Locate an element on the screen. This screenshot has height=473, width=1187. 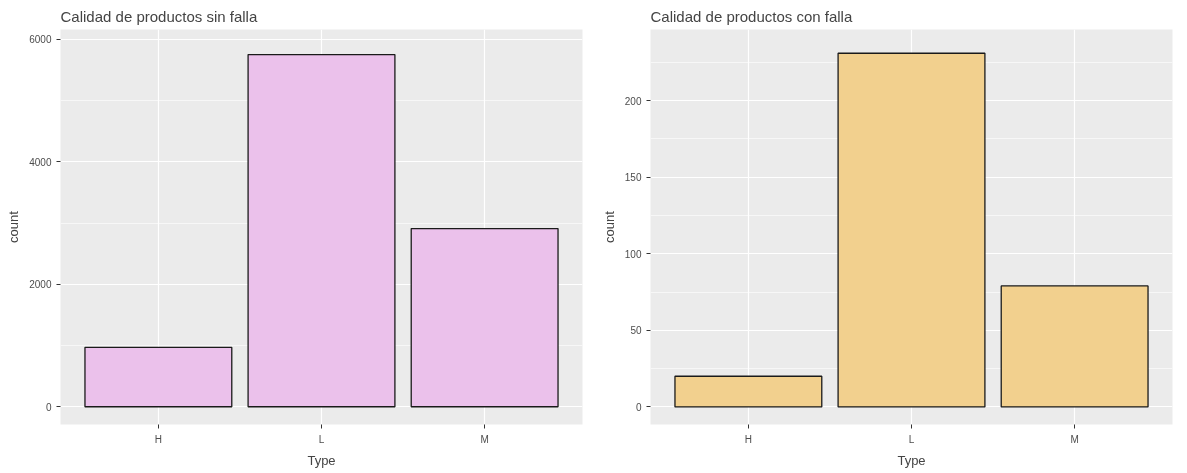
y-tick-label: 6000 is located at coordinates (40, 40).